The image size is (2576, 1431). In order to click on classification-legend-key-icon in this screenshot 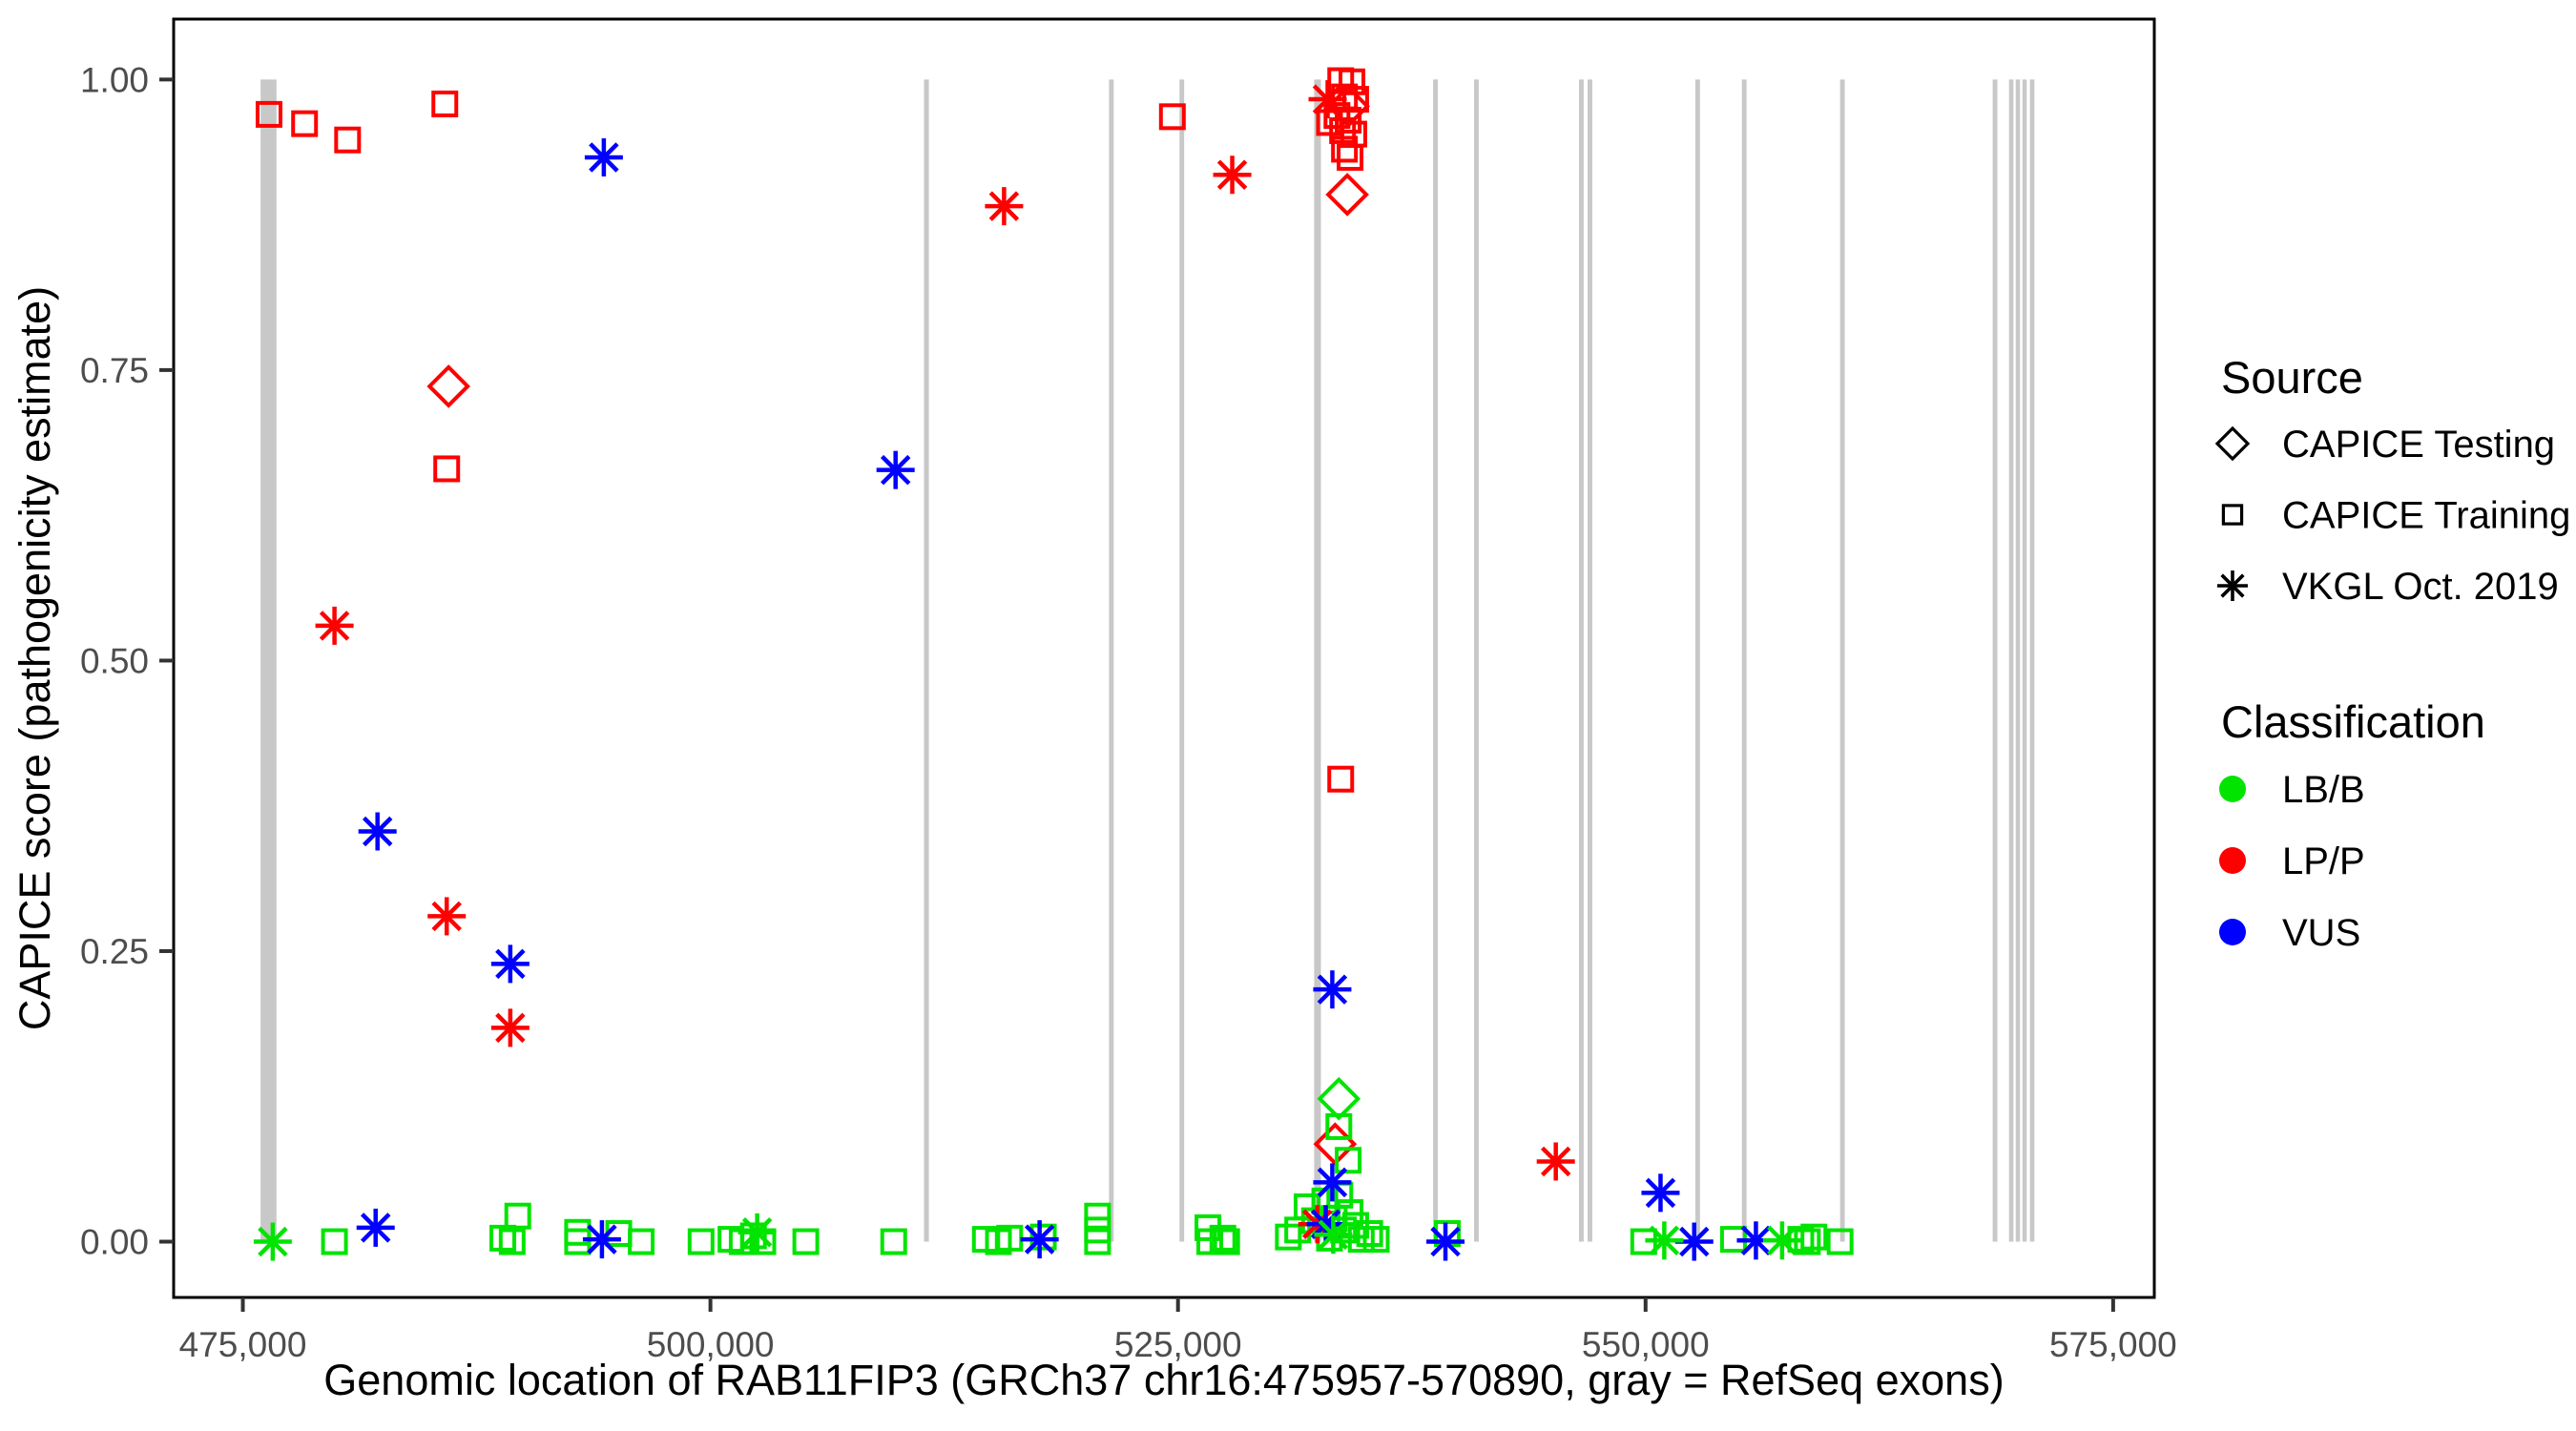, I will do `click(2232, 789)`.